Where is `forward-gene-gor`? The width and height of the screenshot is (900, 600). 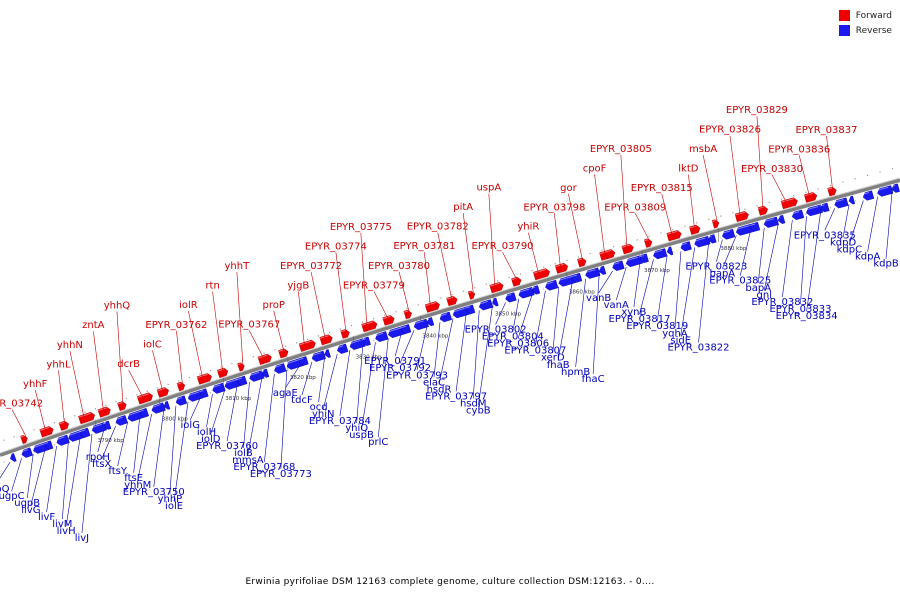 forward-gene-gor is located at coordinates (582, 262).